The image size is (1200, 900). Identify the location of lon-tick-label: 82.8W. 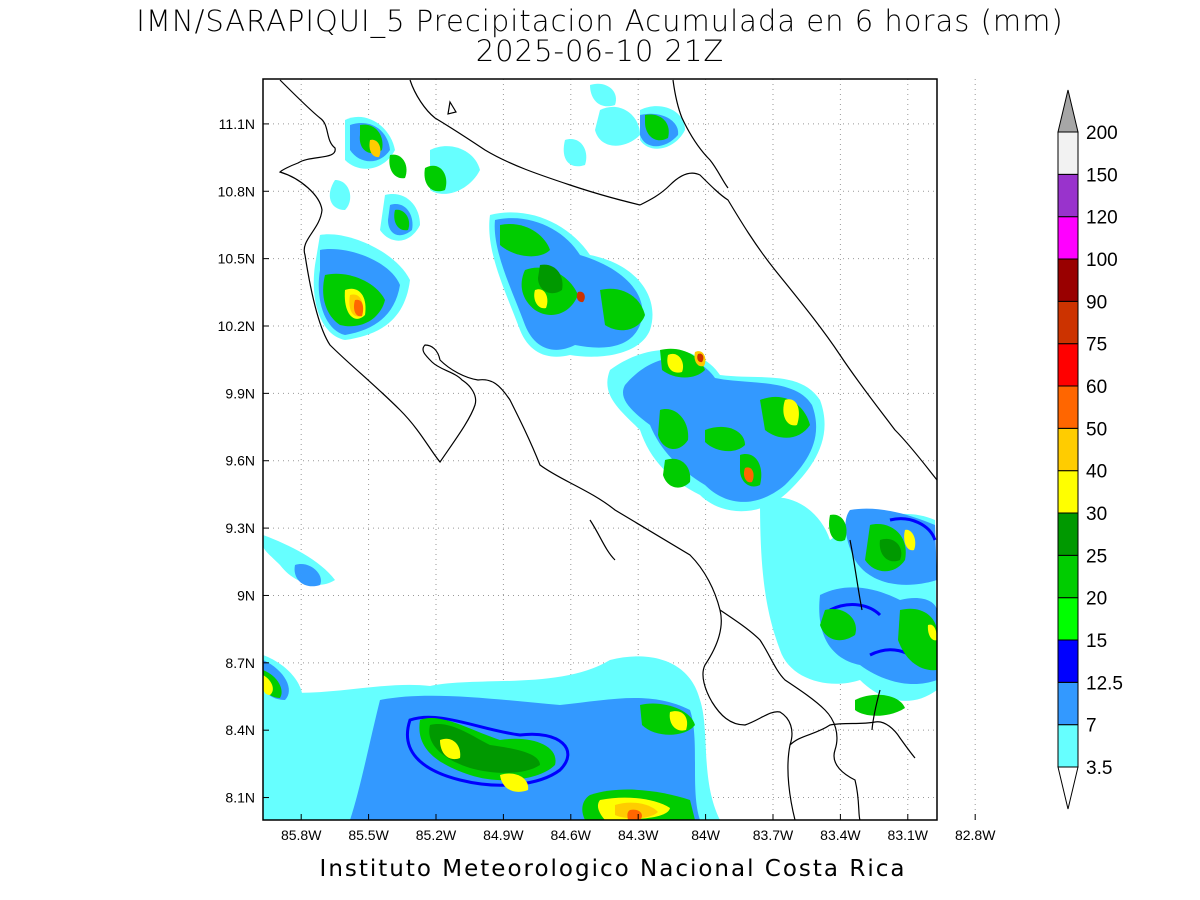
(975, 835).